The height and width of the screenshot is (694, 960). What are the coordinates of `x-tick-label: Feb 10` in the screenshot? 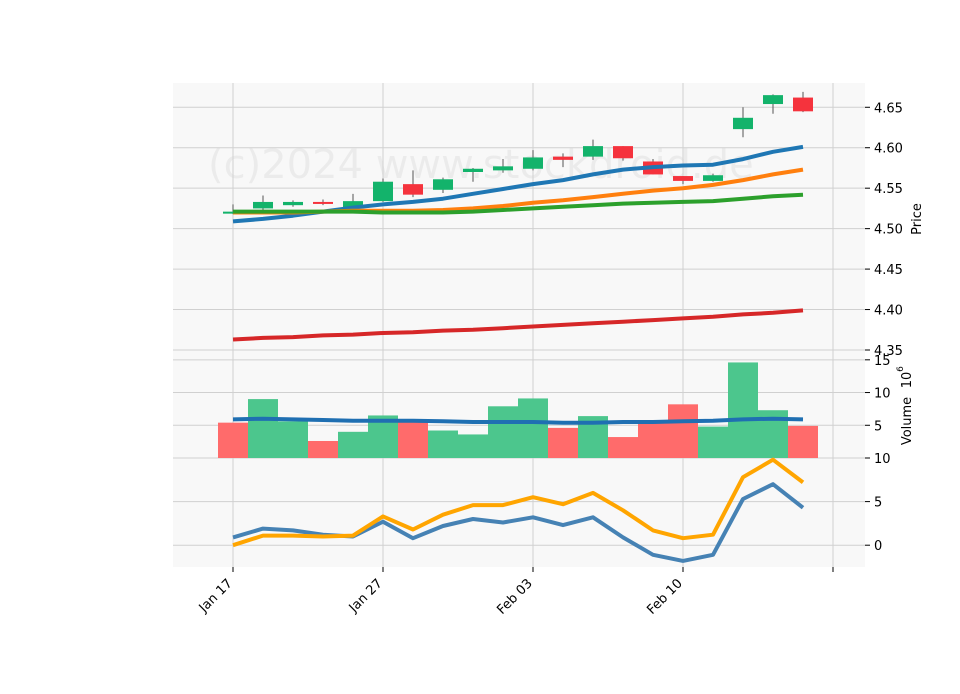 It's located at (665, 597).